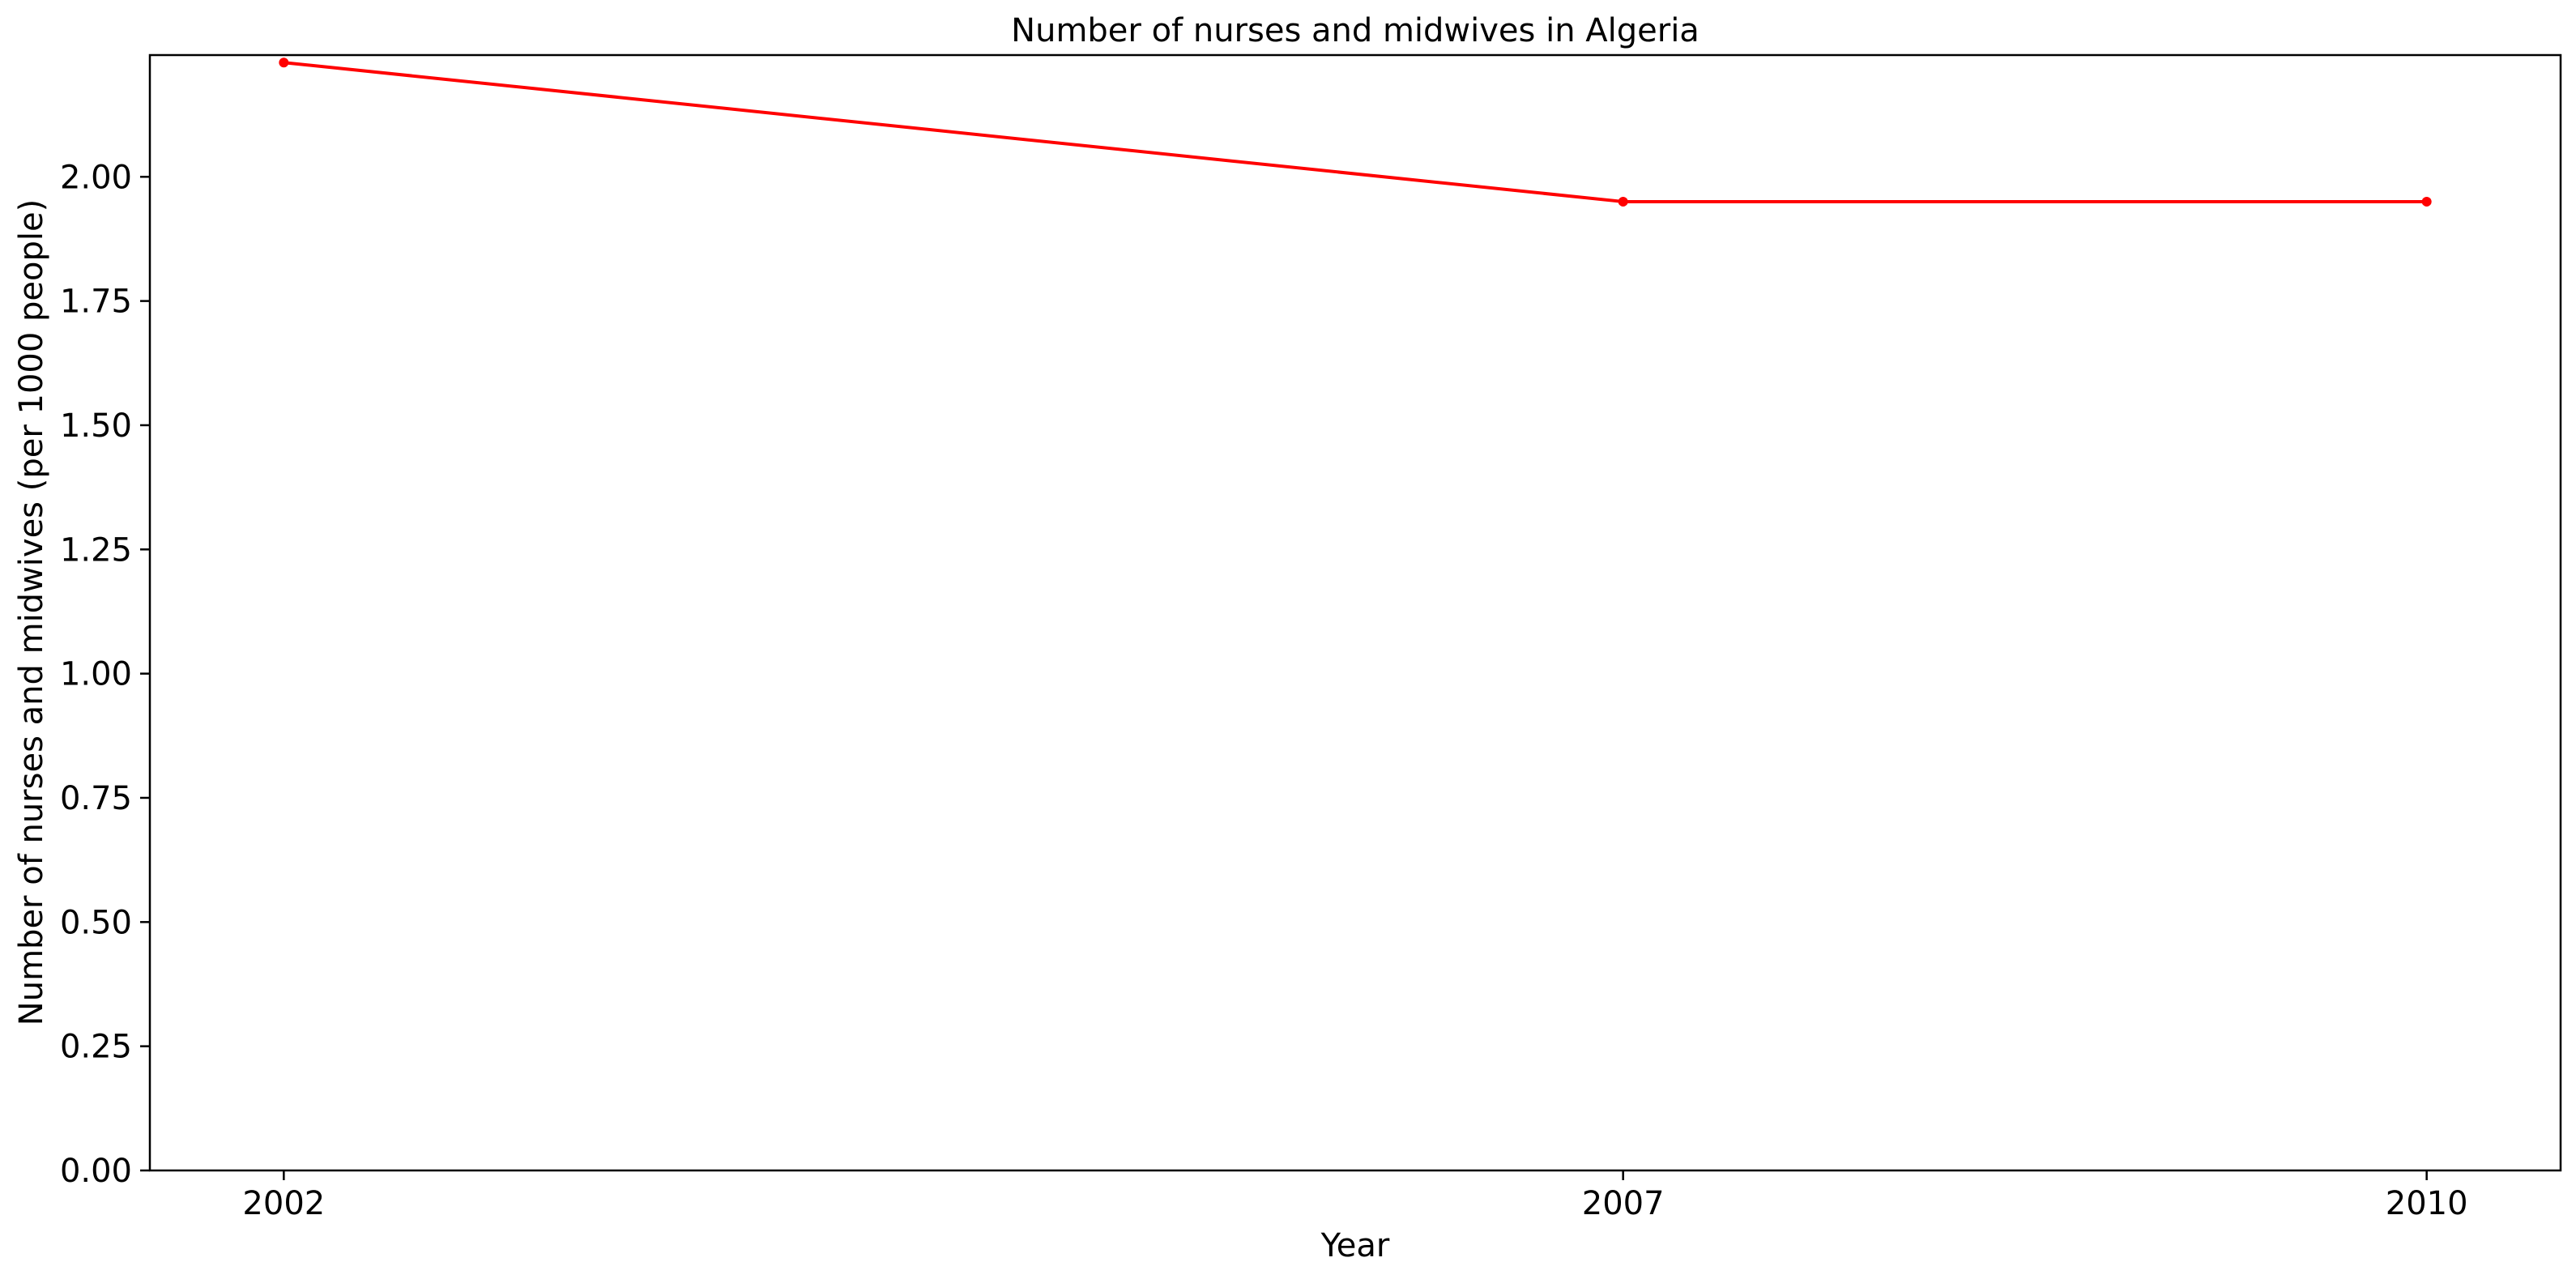  What do you see at coordinates (1355, 1196) in the screenshot?
I see `x-axis-ticks: 2002 2007 2010` at bounding box center [1355, 1196].